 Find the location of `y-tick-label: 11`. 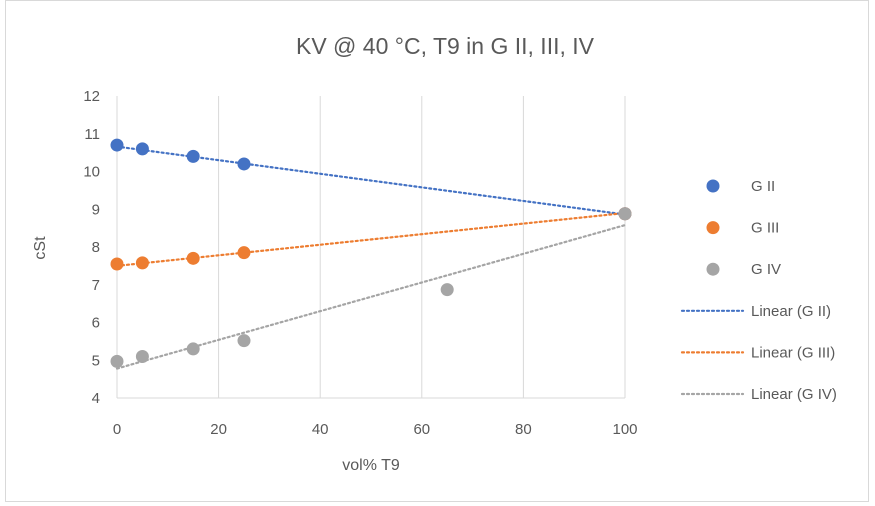

y-tick-label: 11 is located at coordinates (92, 134).